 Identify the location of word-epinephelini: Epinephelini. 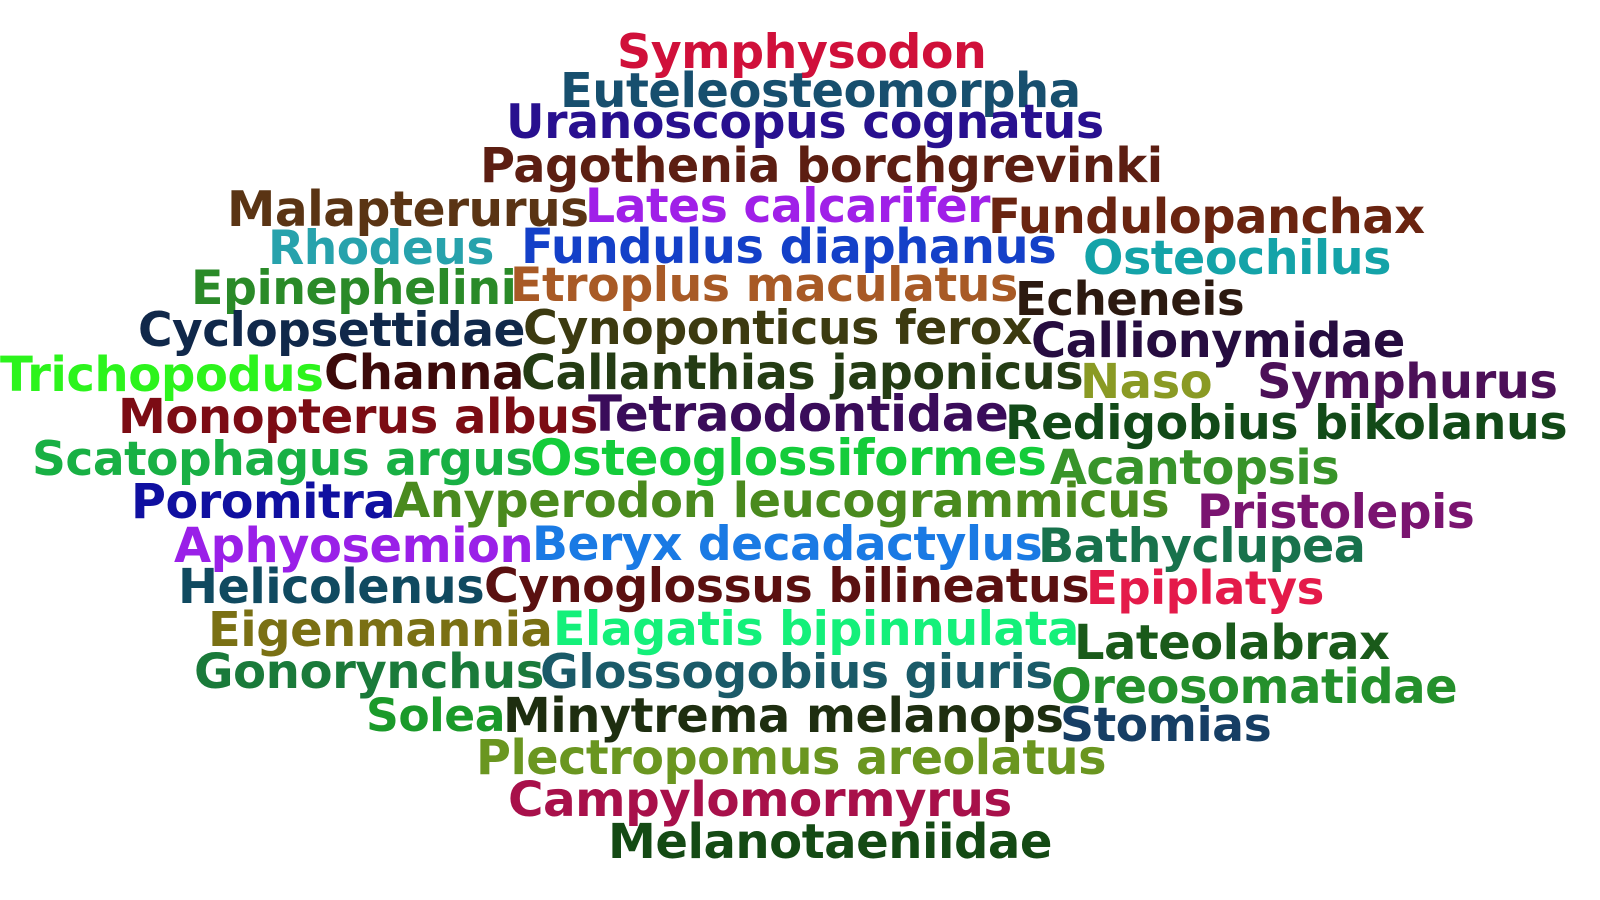
(354, 288).